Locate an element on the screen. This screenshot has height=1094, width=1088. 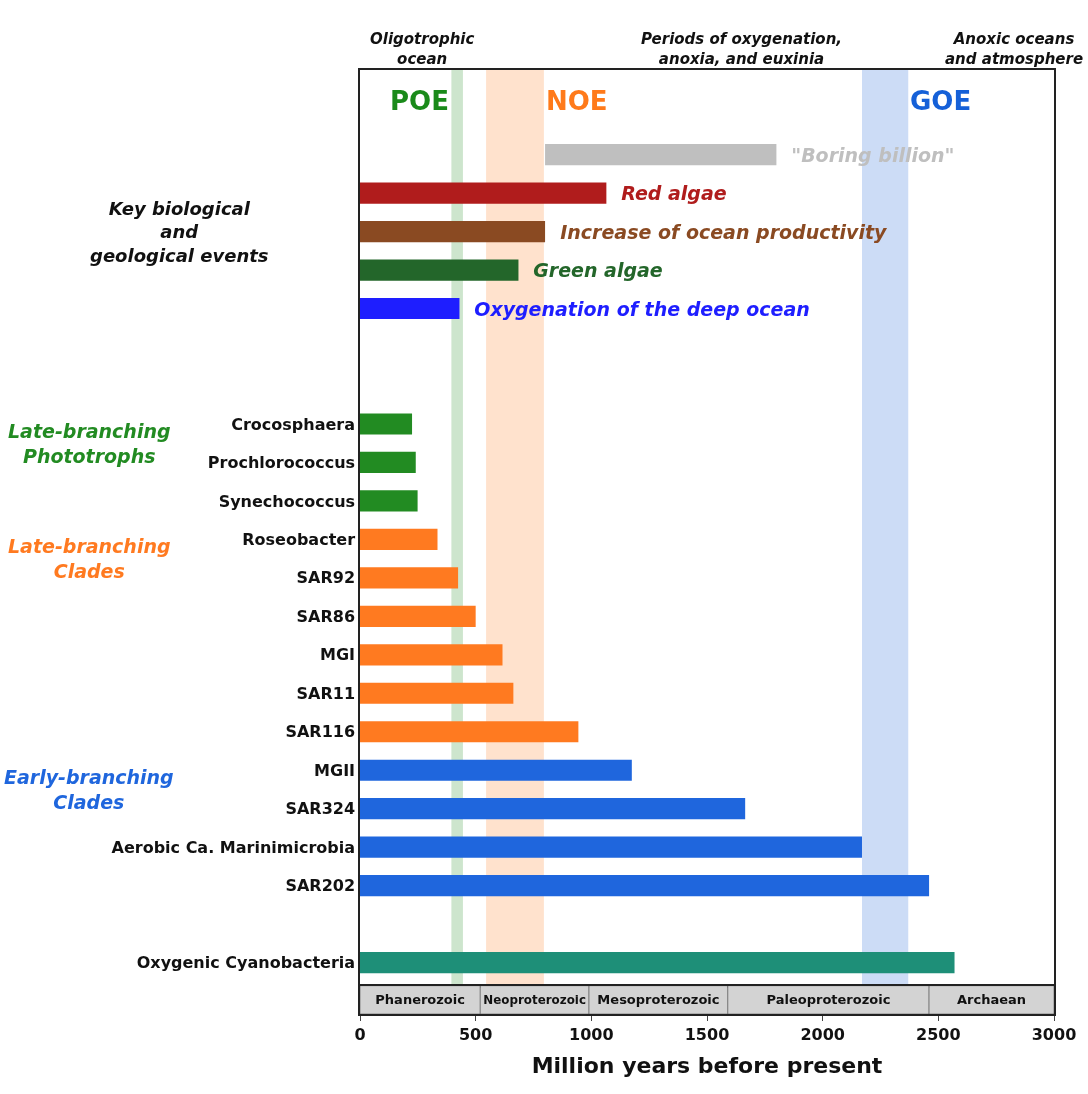
y-tick-label: SAR11 is located at coordinates (326, 693).